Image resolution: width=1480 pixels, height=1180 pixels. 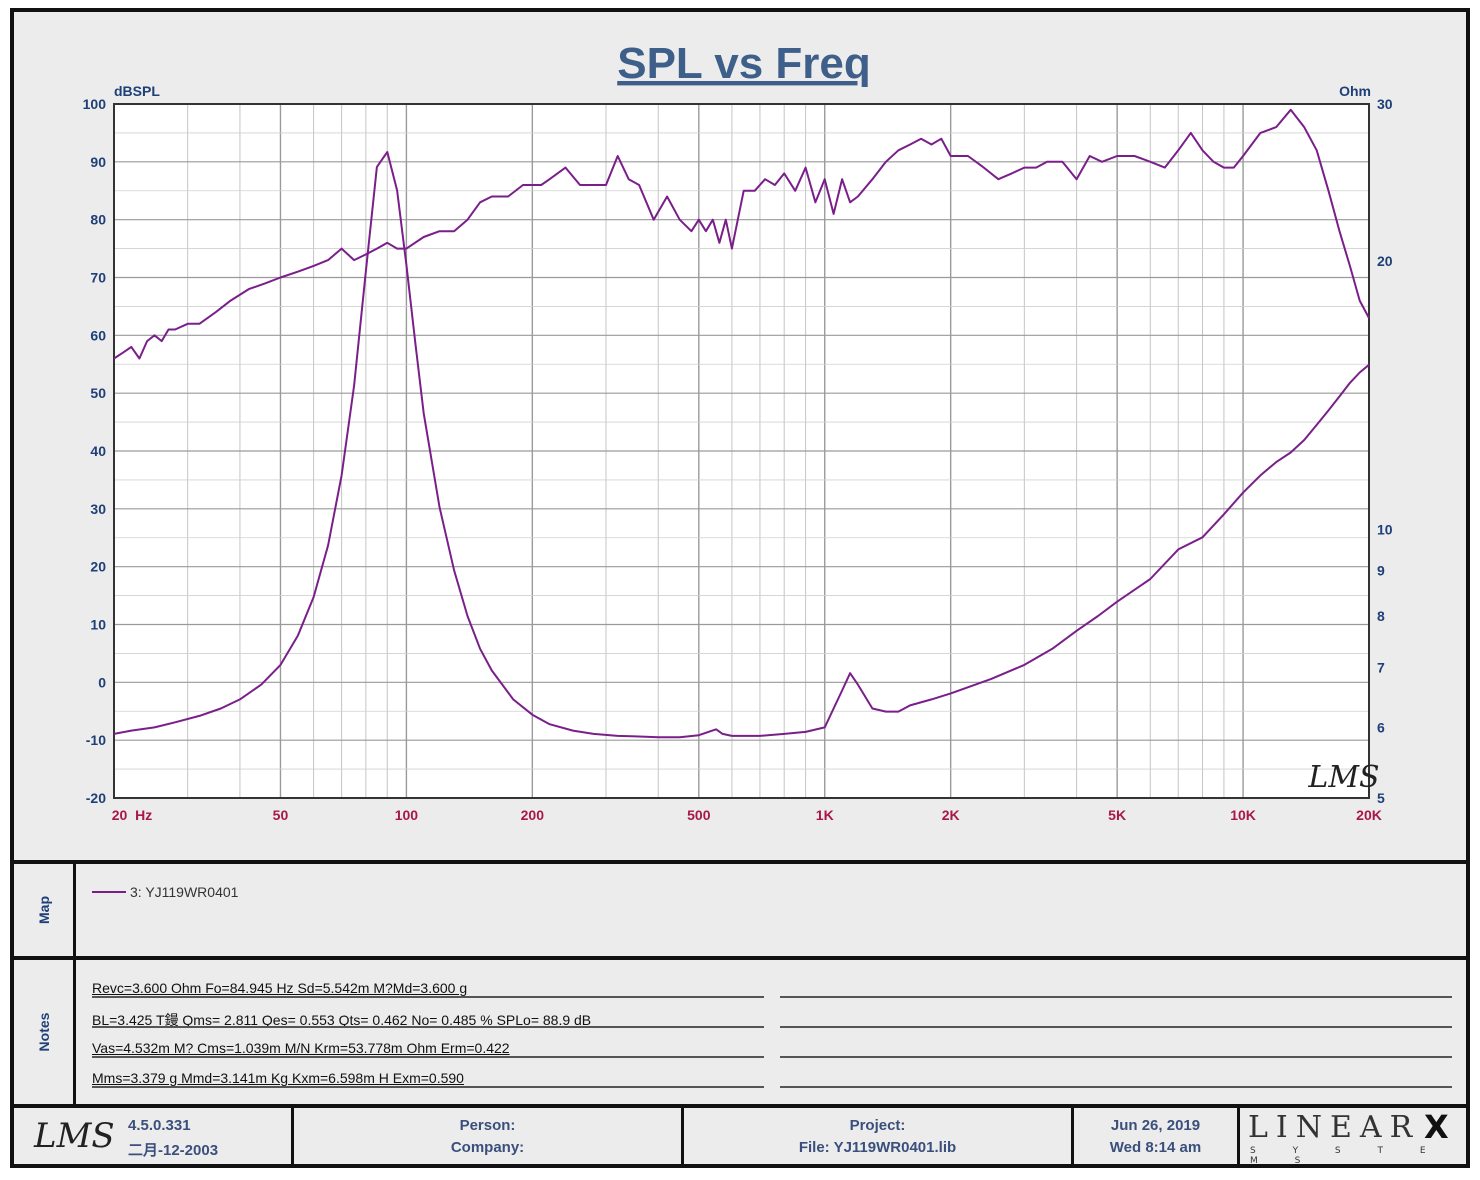 I want to click on y-left-tick-label: 50, so click(x=98, y=393).